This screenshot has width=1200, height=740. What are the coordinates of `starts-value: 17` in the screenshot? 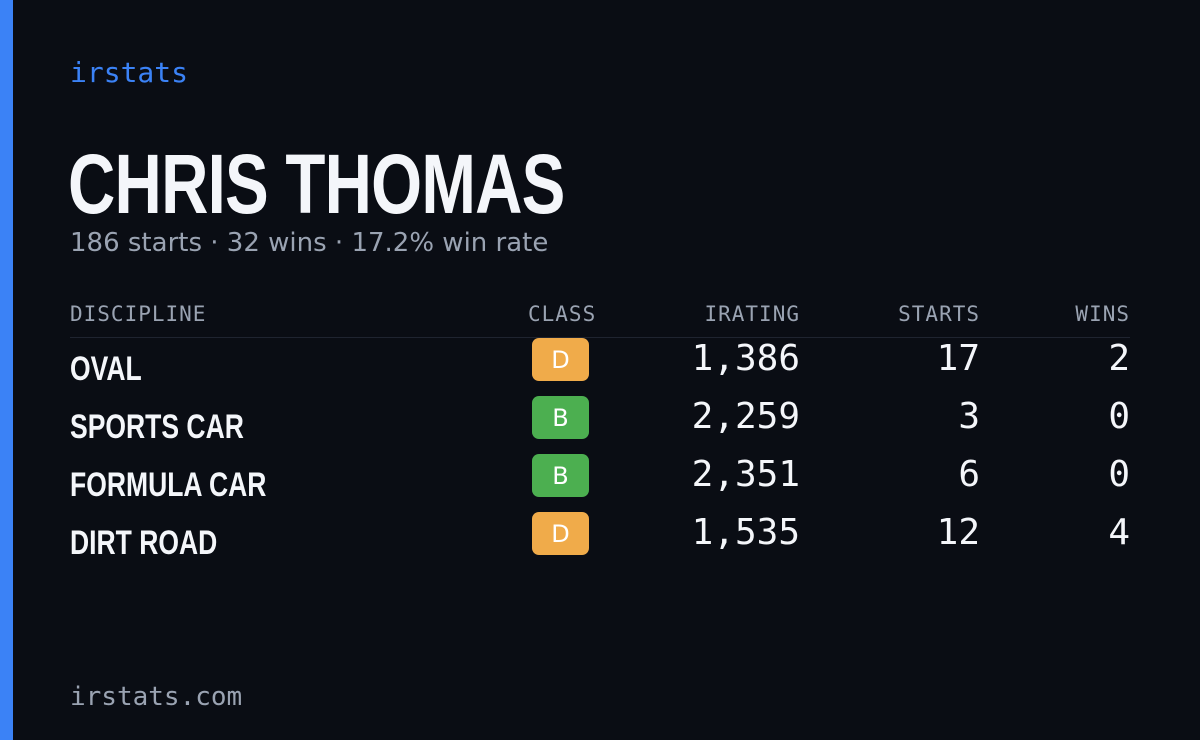 It's located at (958, 358).